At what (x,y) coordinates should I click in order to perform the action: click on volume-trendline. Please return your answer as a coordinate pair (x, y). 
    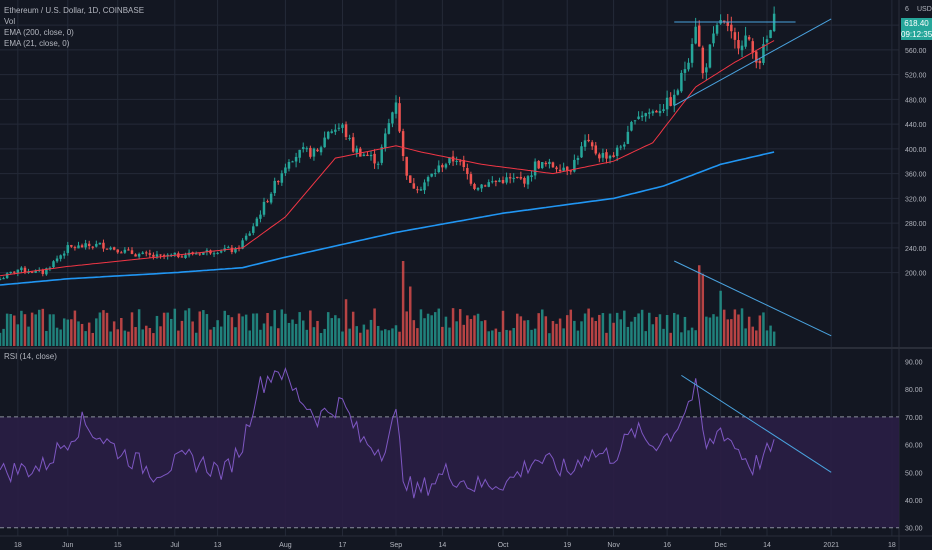
    Looking at the image, I should click on (753, 298).